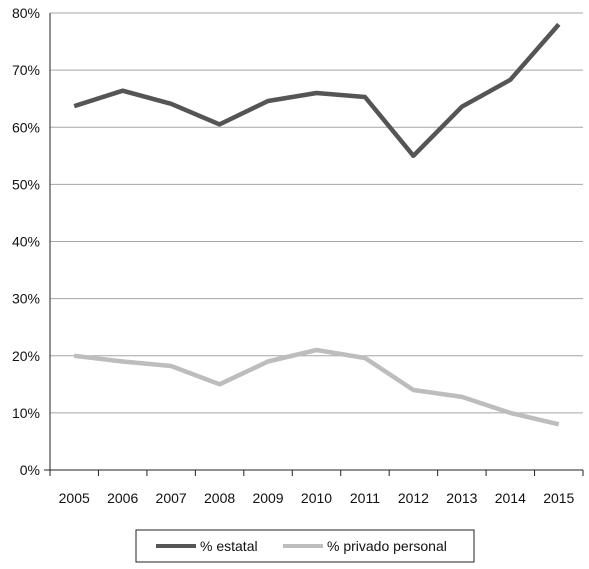 This screenshot has height=569, width=589. Describe the element at coordinates (413, 498) in the screenshot. I see `x-tick-label: 2012` at that location.